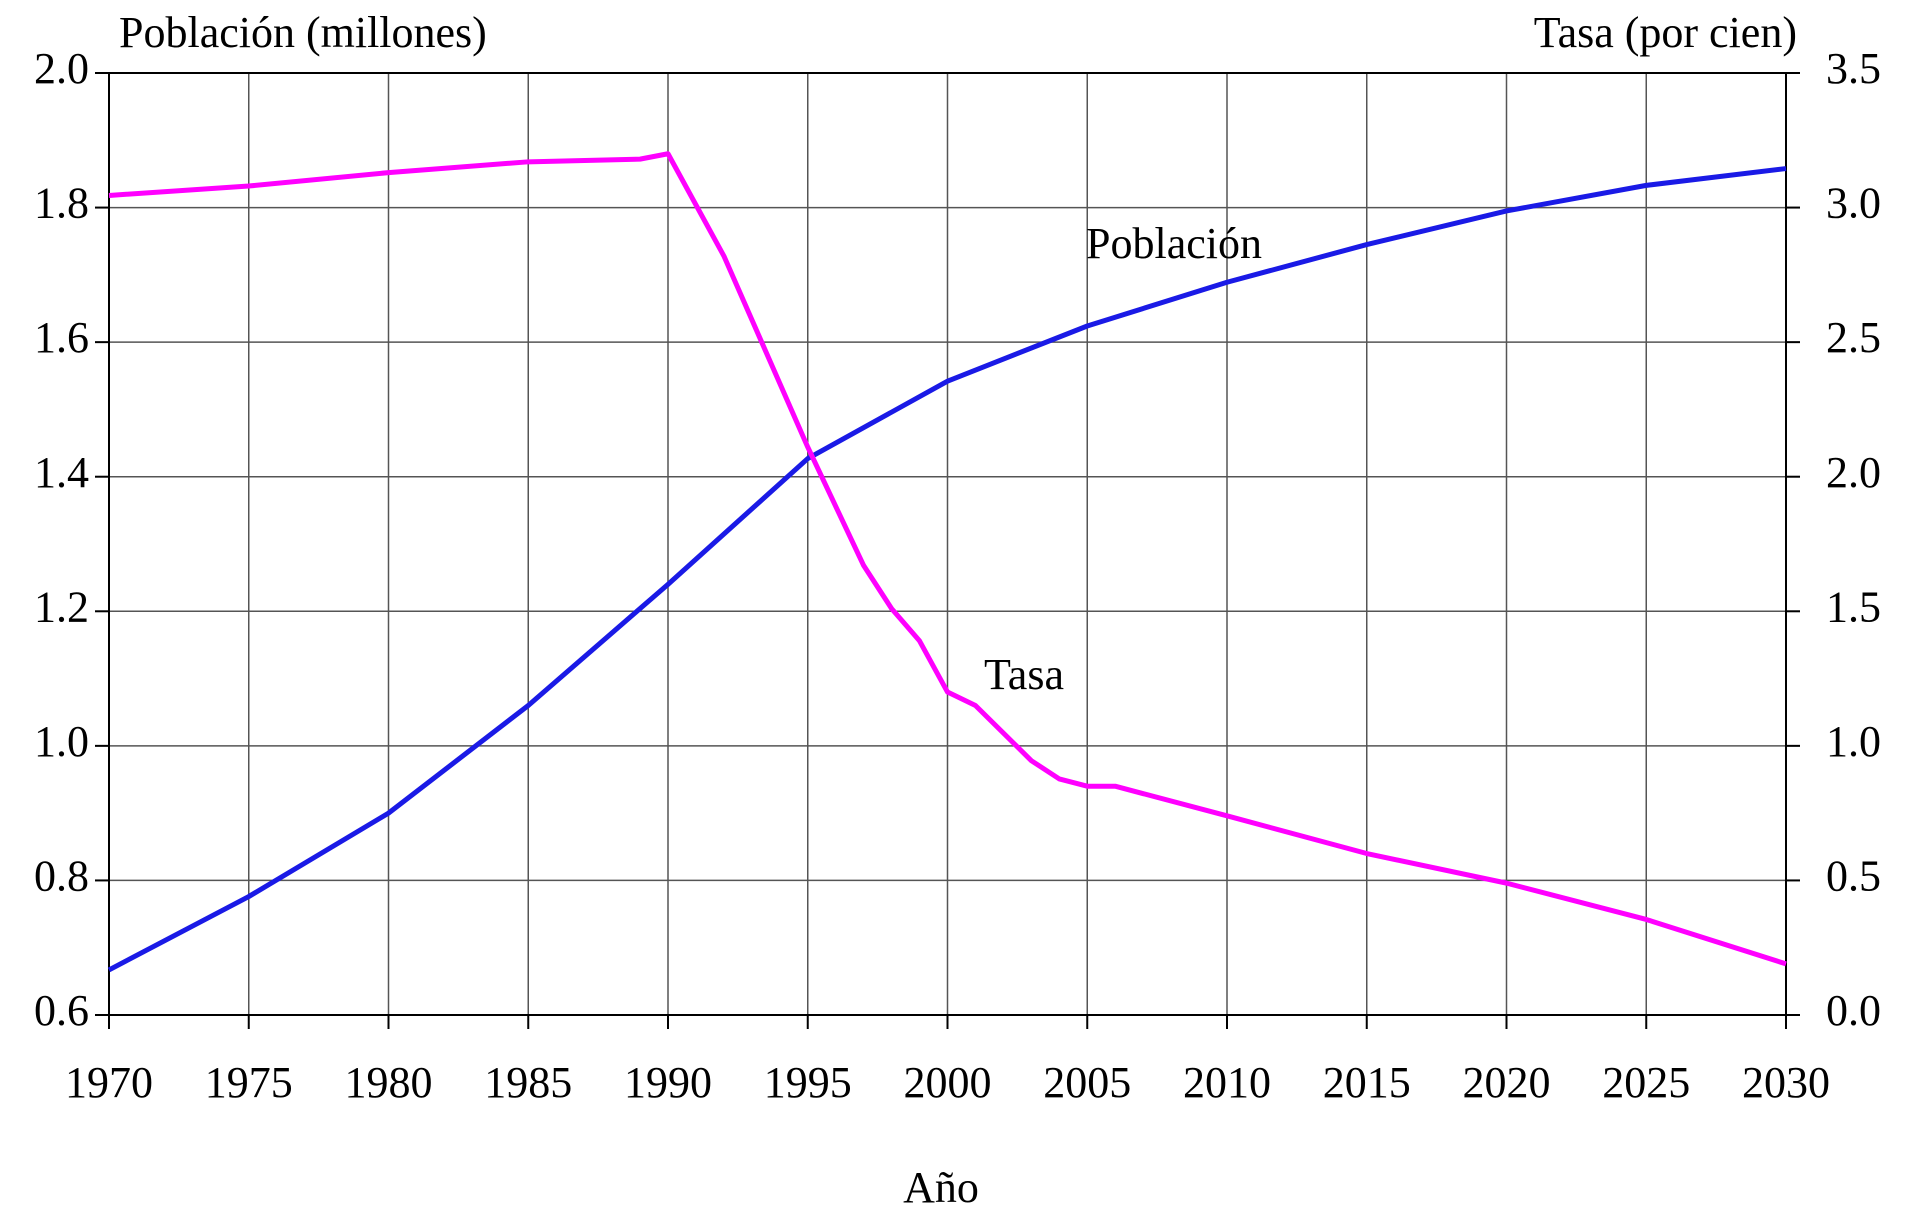  Describe the element at coordinates (1646, 1082) in the screenshot. I see `x-tick-label: 2025` at that location.